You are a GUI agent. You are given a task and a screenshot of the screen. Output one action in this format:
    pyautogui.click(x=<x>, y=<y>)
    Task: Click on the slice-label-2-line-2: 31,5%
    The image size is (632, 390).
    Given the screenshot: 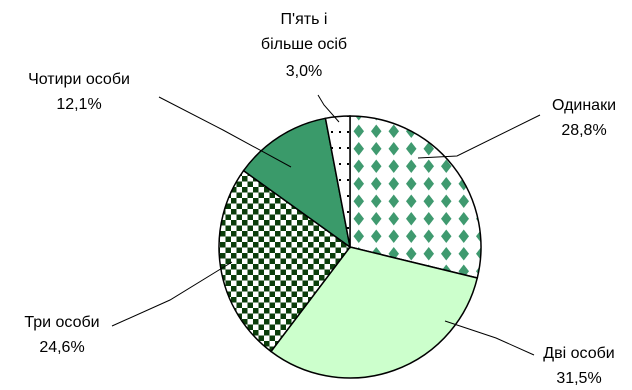 What is the action you would take?
    pyautogui.click(x=578, y=378)
    